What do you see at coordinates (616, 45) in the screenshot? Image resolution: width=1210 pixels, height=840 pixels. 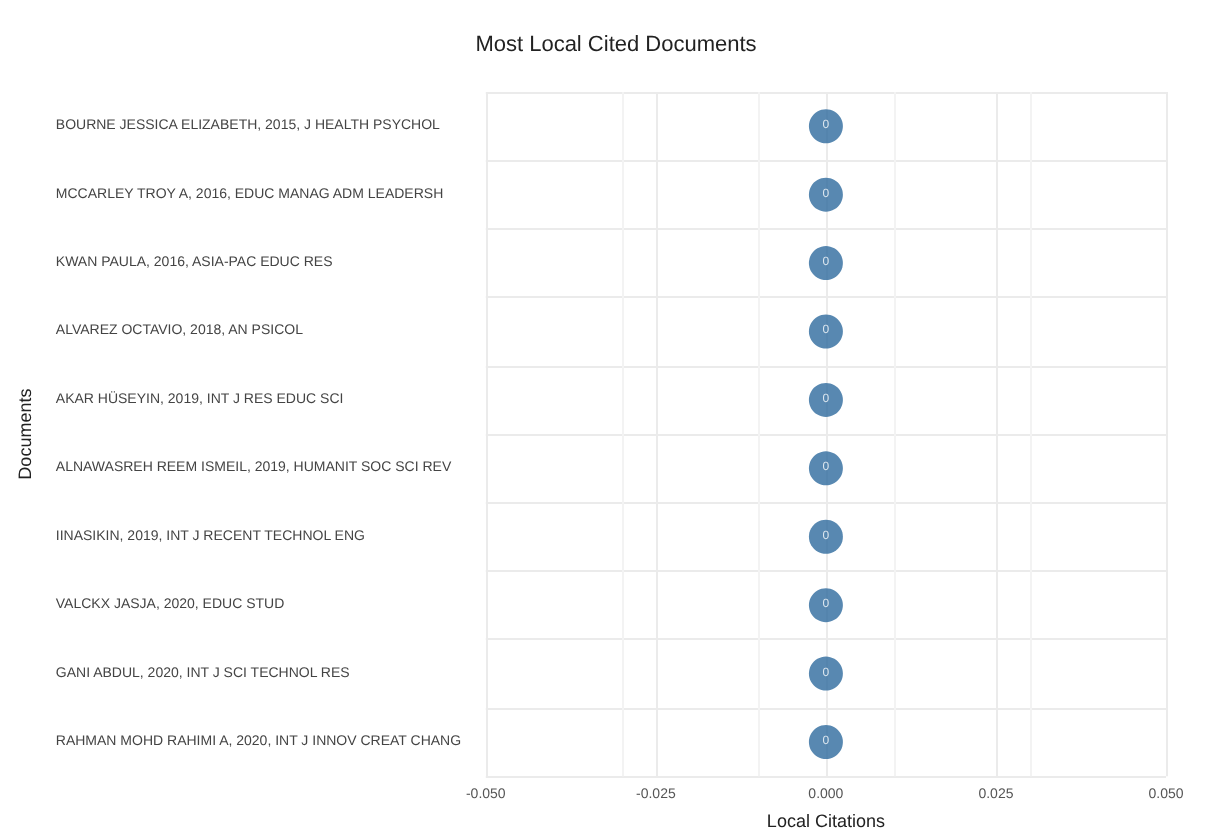 I see `chart-title: Most Local Cited Documents` at bounding box center [616, 45].